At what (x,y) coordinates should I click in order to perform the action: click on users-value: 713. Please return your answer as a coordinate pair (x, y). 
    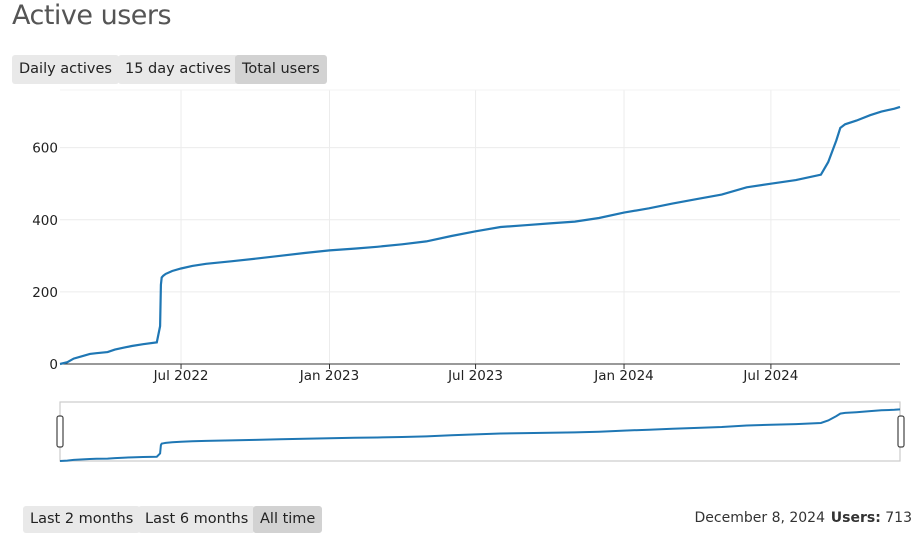
    Looking at the image, I should click on (898, 518).